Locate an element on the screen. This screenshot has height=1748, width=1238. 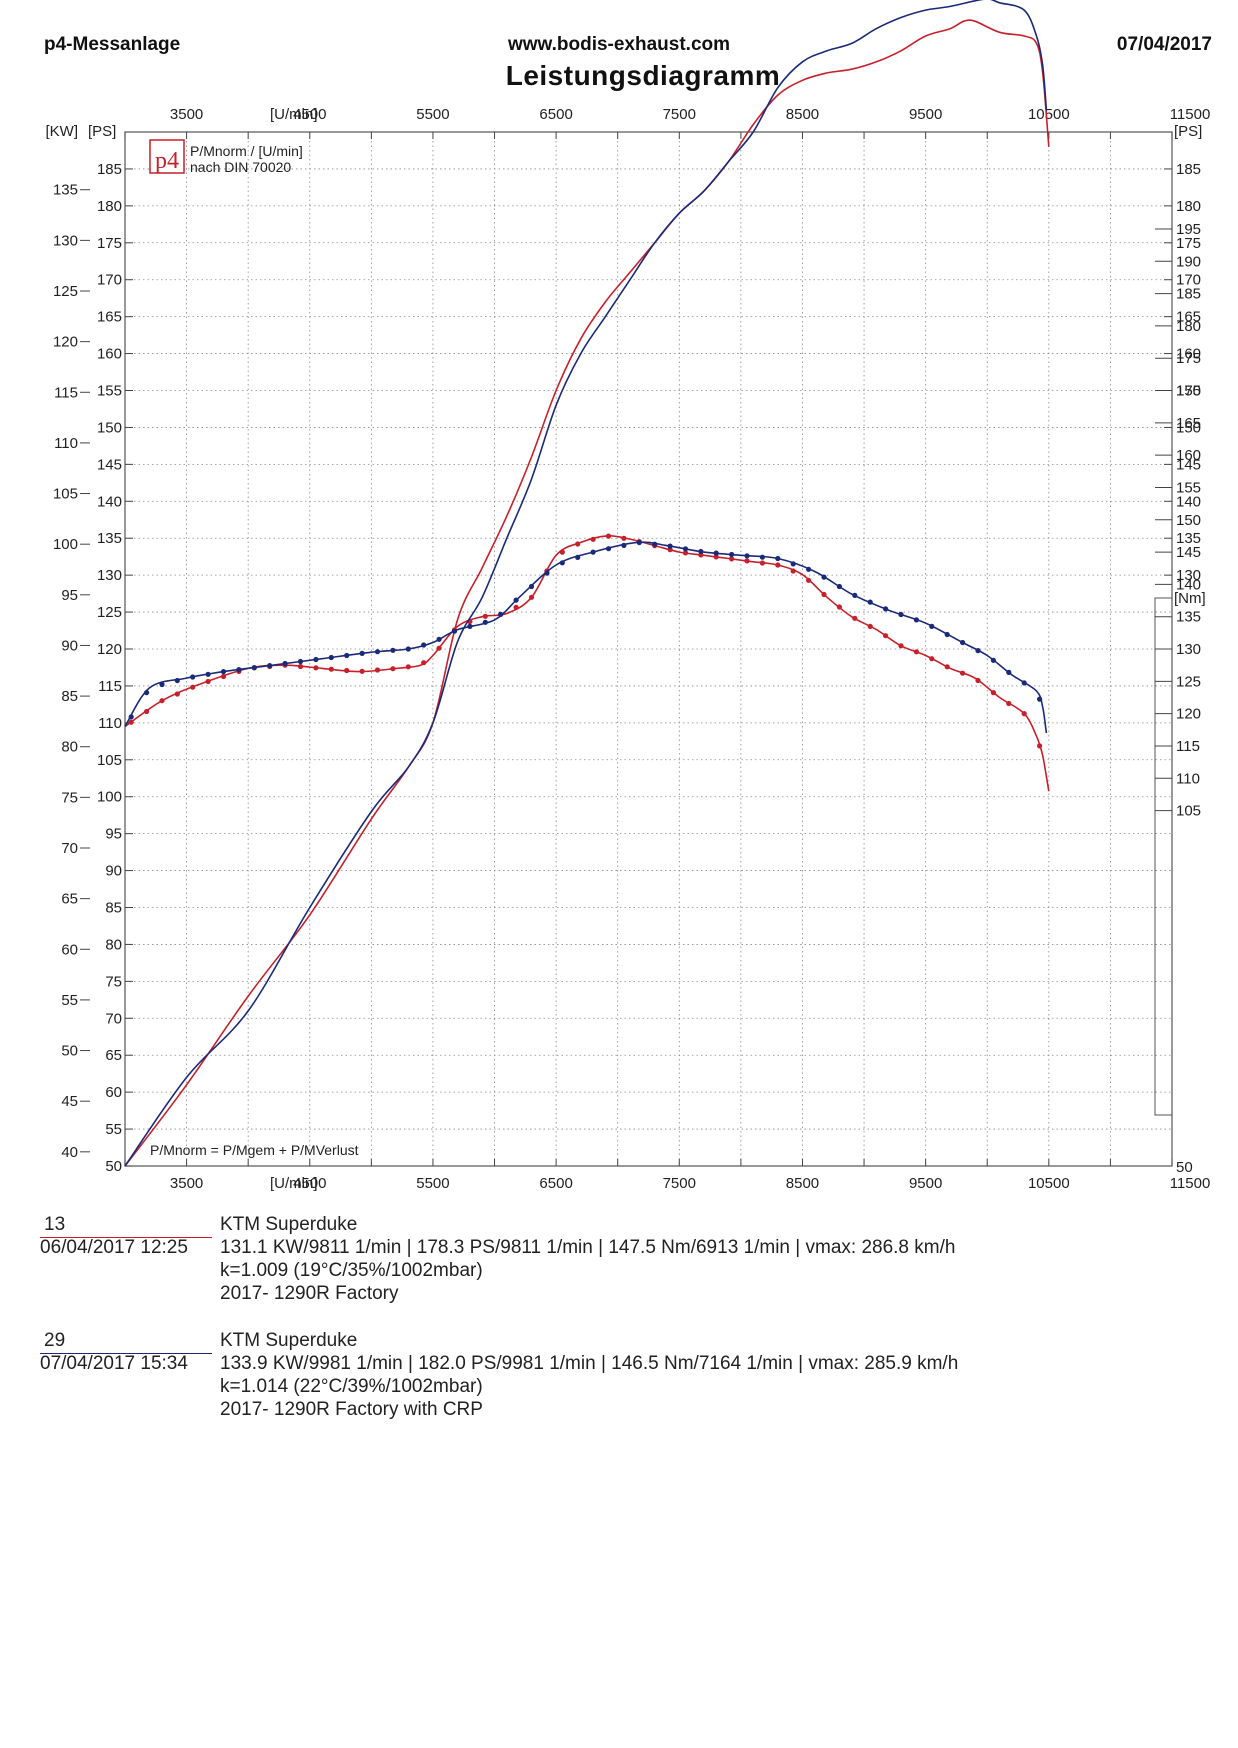
x-tick-label-top: 8500 is located at coordinates (802, 114).